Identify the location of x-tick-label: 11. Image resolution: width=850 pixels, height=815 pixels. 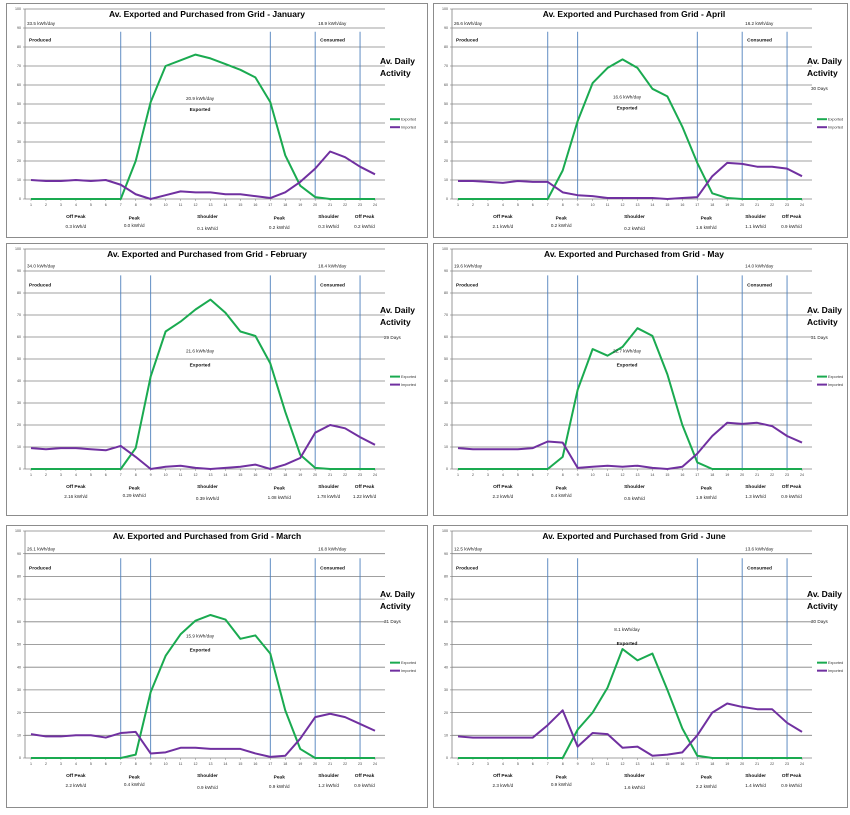
(608, 205).